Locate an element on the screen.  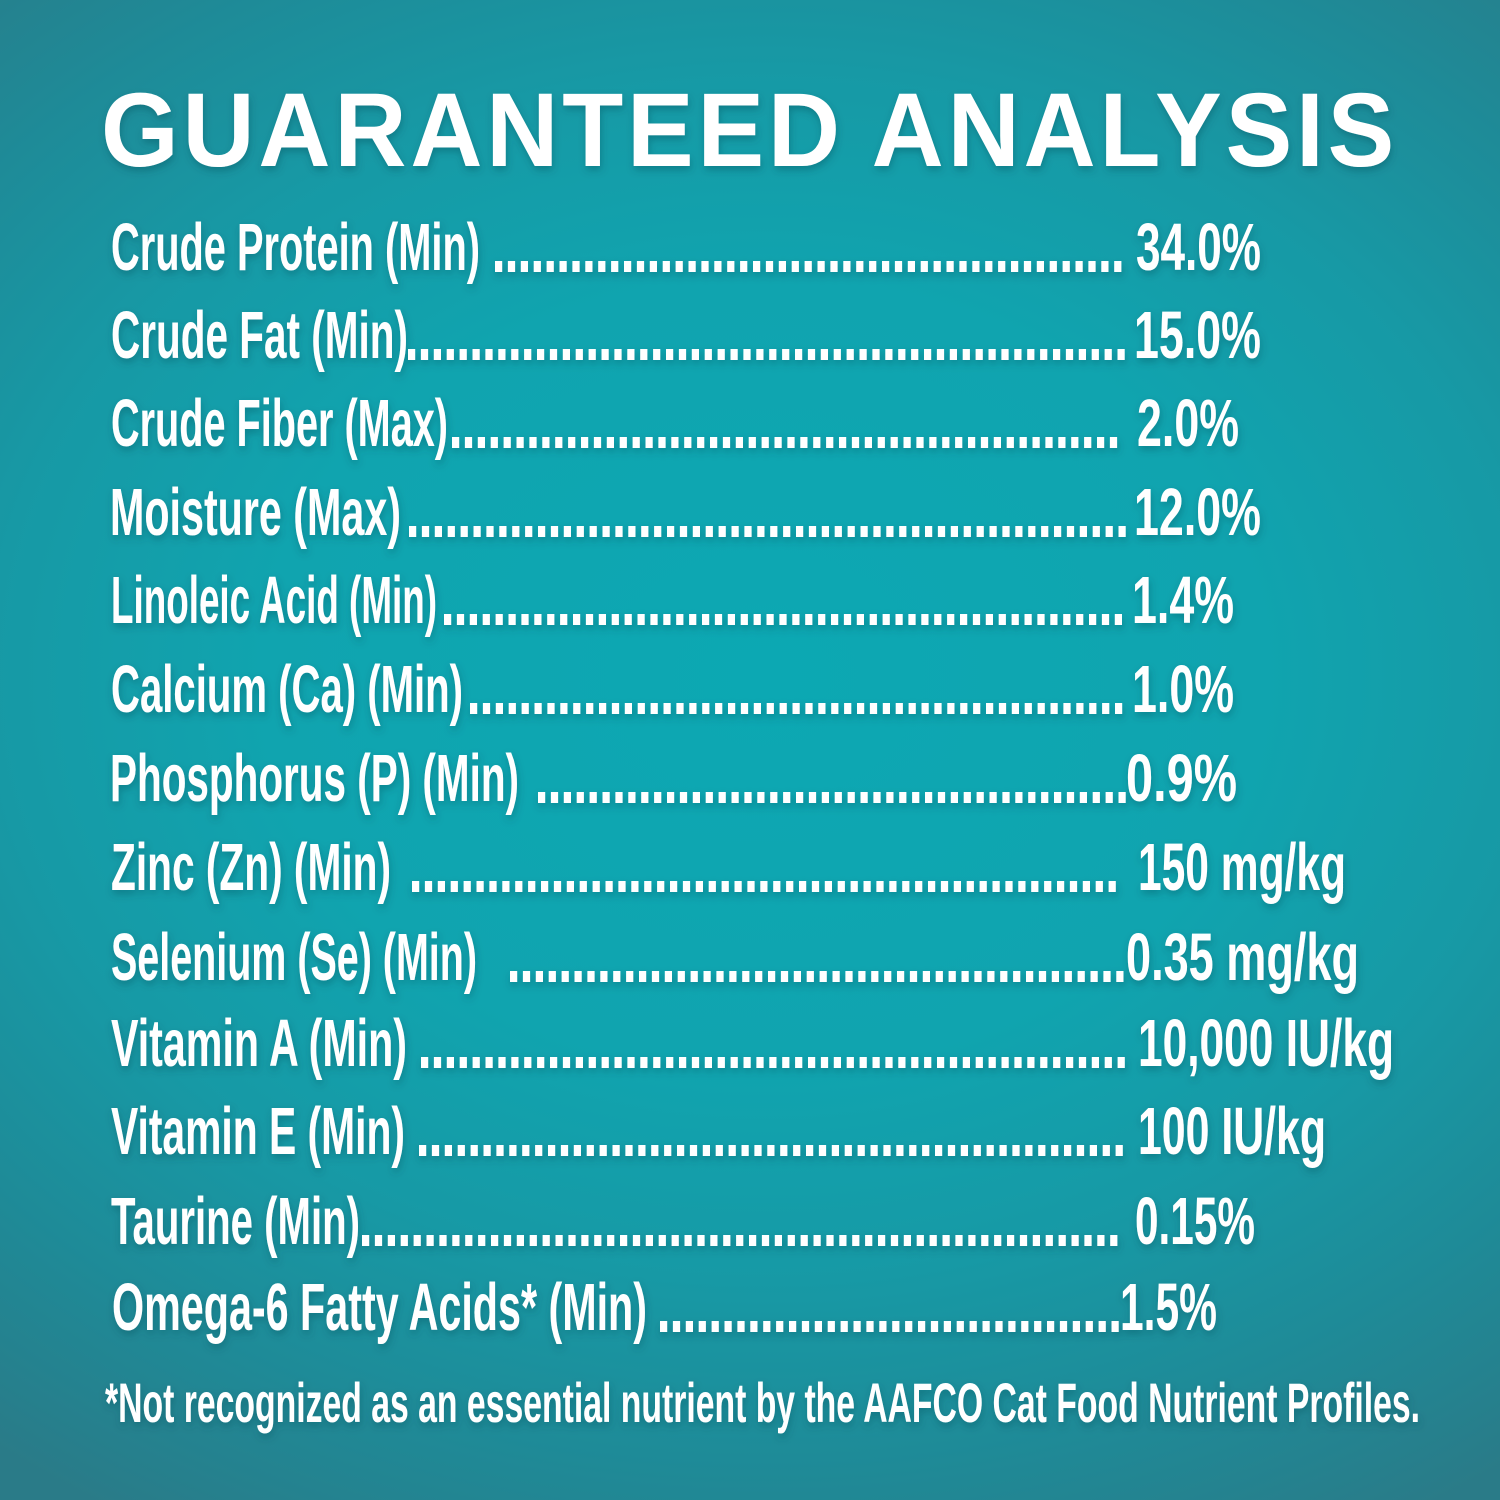
svg-text: Phosphorus (P) (Min) is located at coordinates (314, 779).